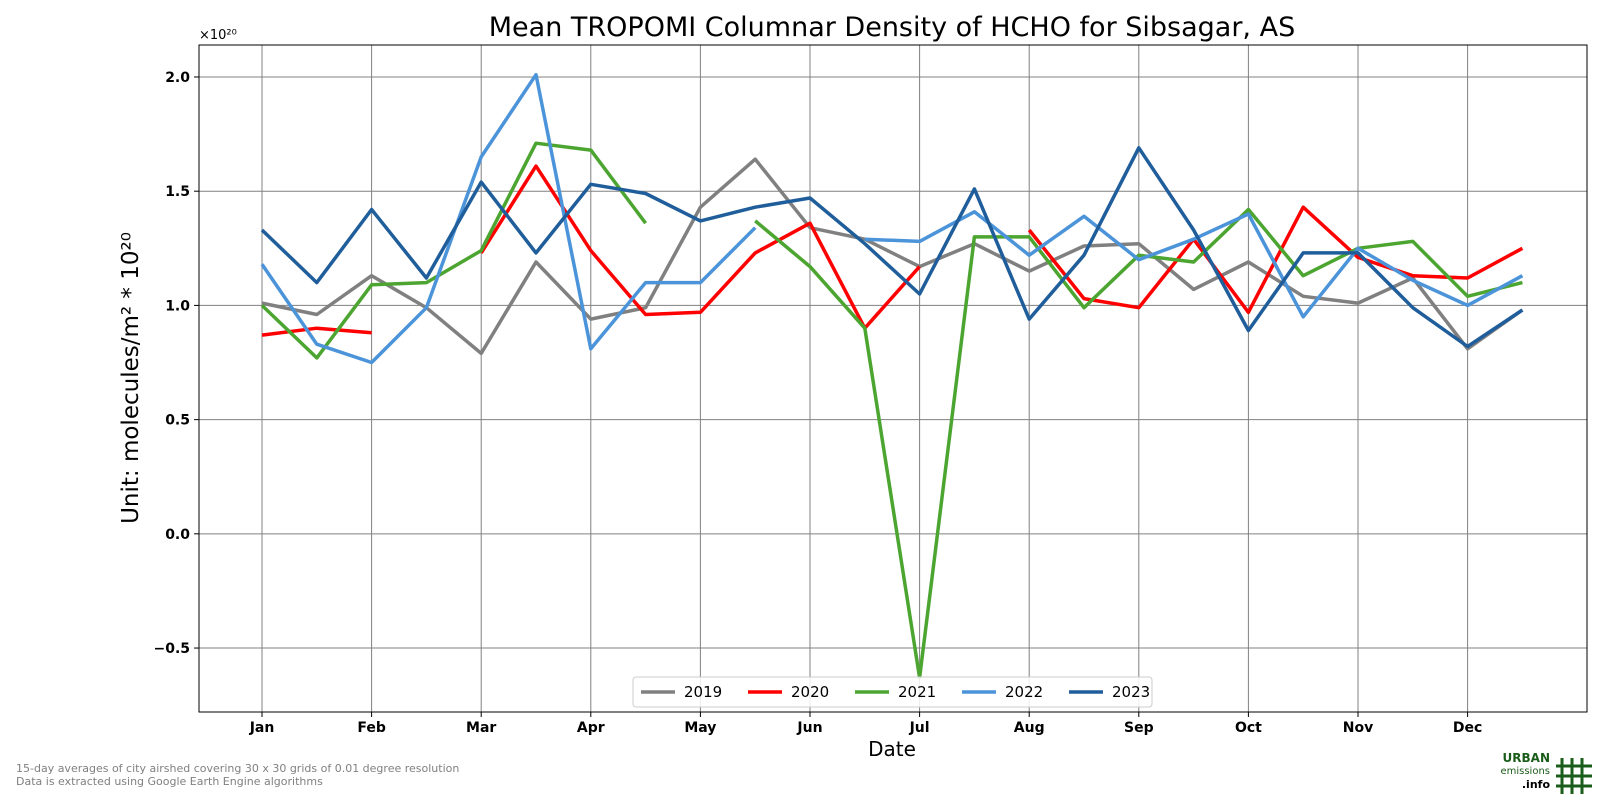 Image resolution: width=1600 pixels, height=800 pixels. Describe the element at coordinates (917, 692) in the screenshot. I see `legend-label-2021: 2021` at that location.